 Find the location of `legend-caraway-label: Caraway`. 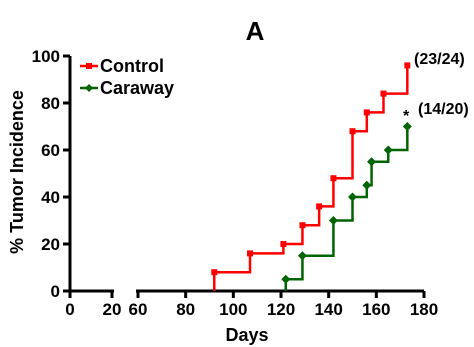

legend-caraway-label: Caraway is located at coordinates (137, 88).